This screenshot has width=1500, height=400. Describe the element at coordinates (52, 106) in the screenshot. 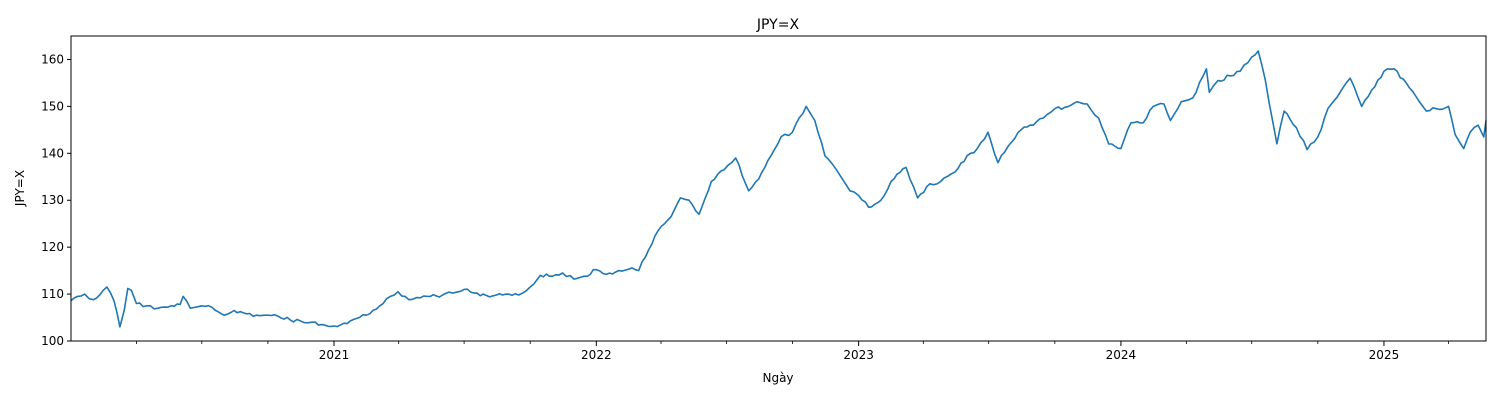

I see `y-tick-label: 150` at that location.